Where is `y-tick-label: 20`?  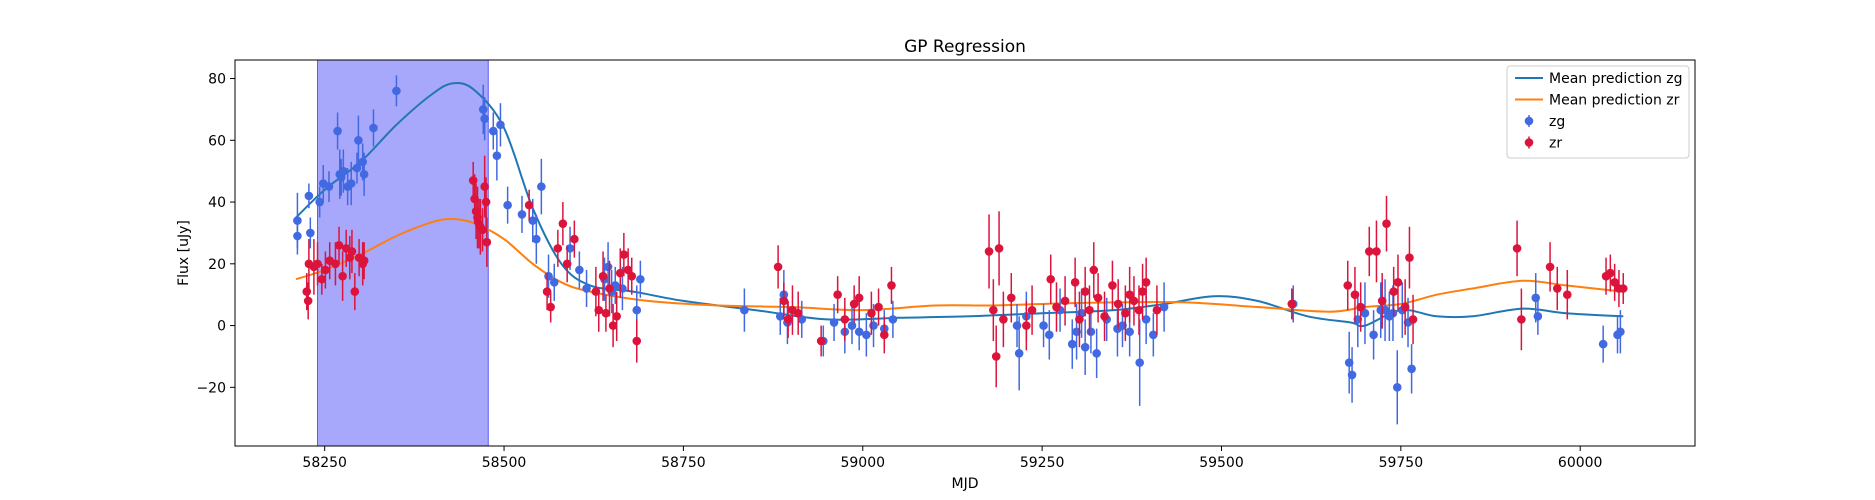 y-tick-label: 20 is located at coordinates (217, 265).